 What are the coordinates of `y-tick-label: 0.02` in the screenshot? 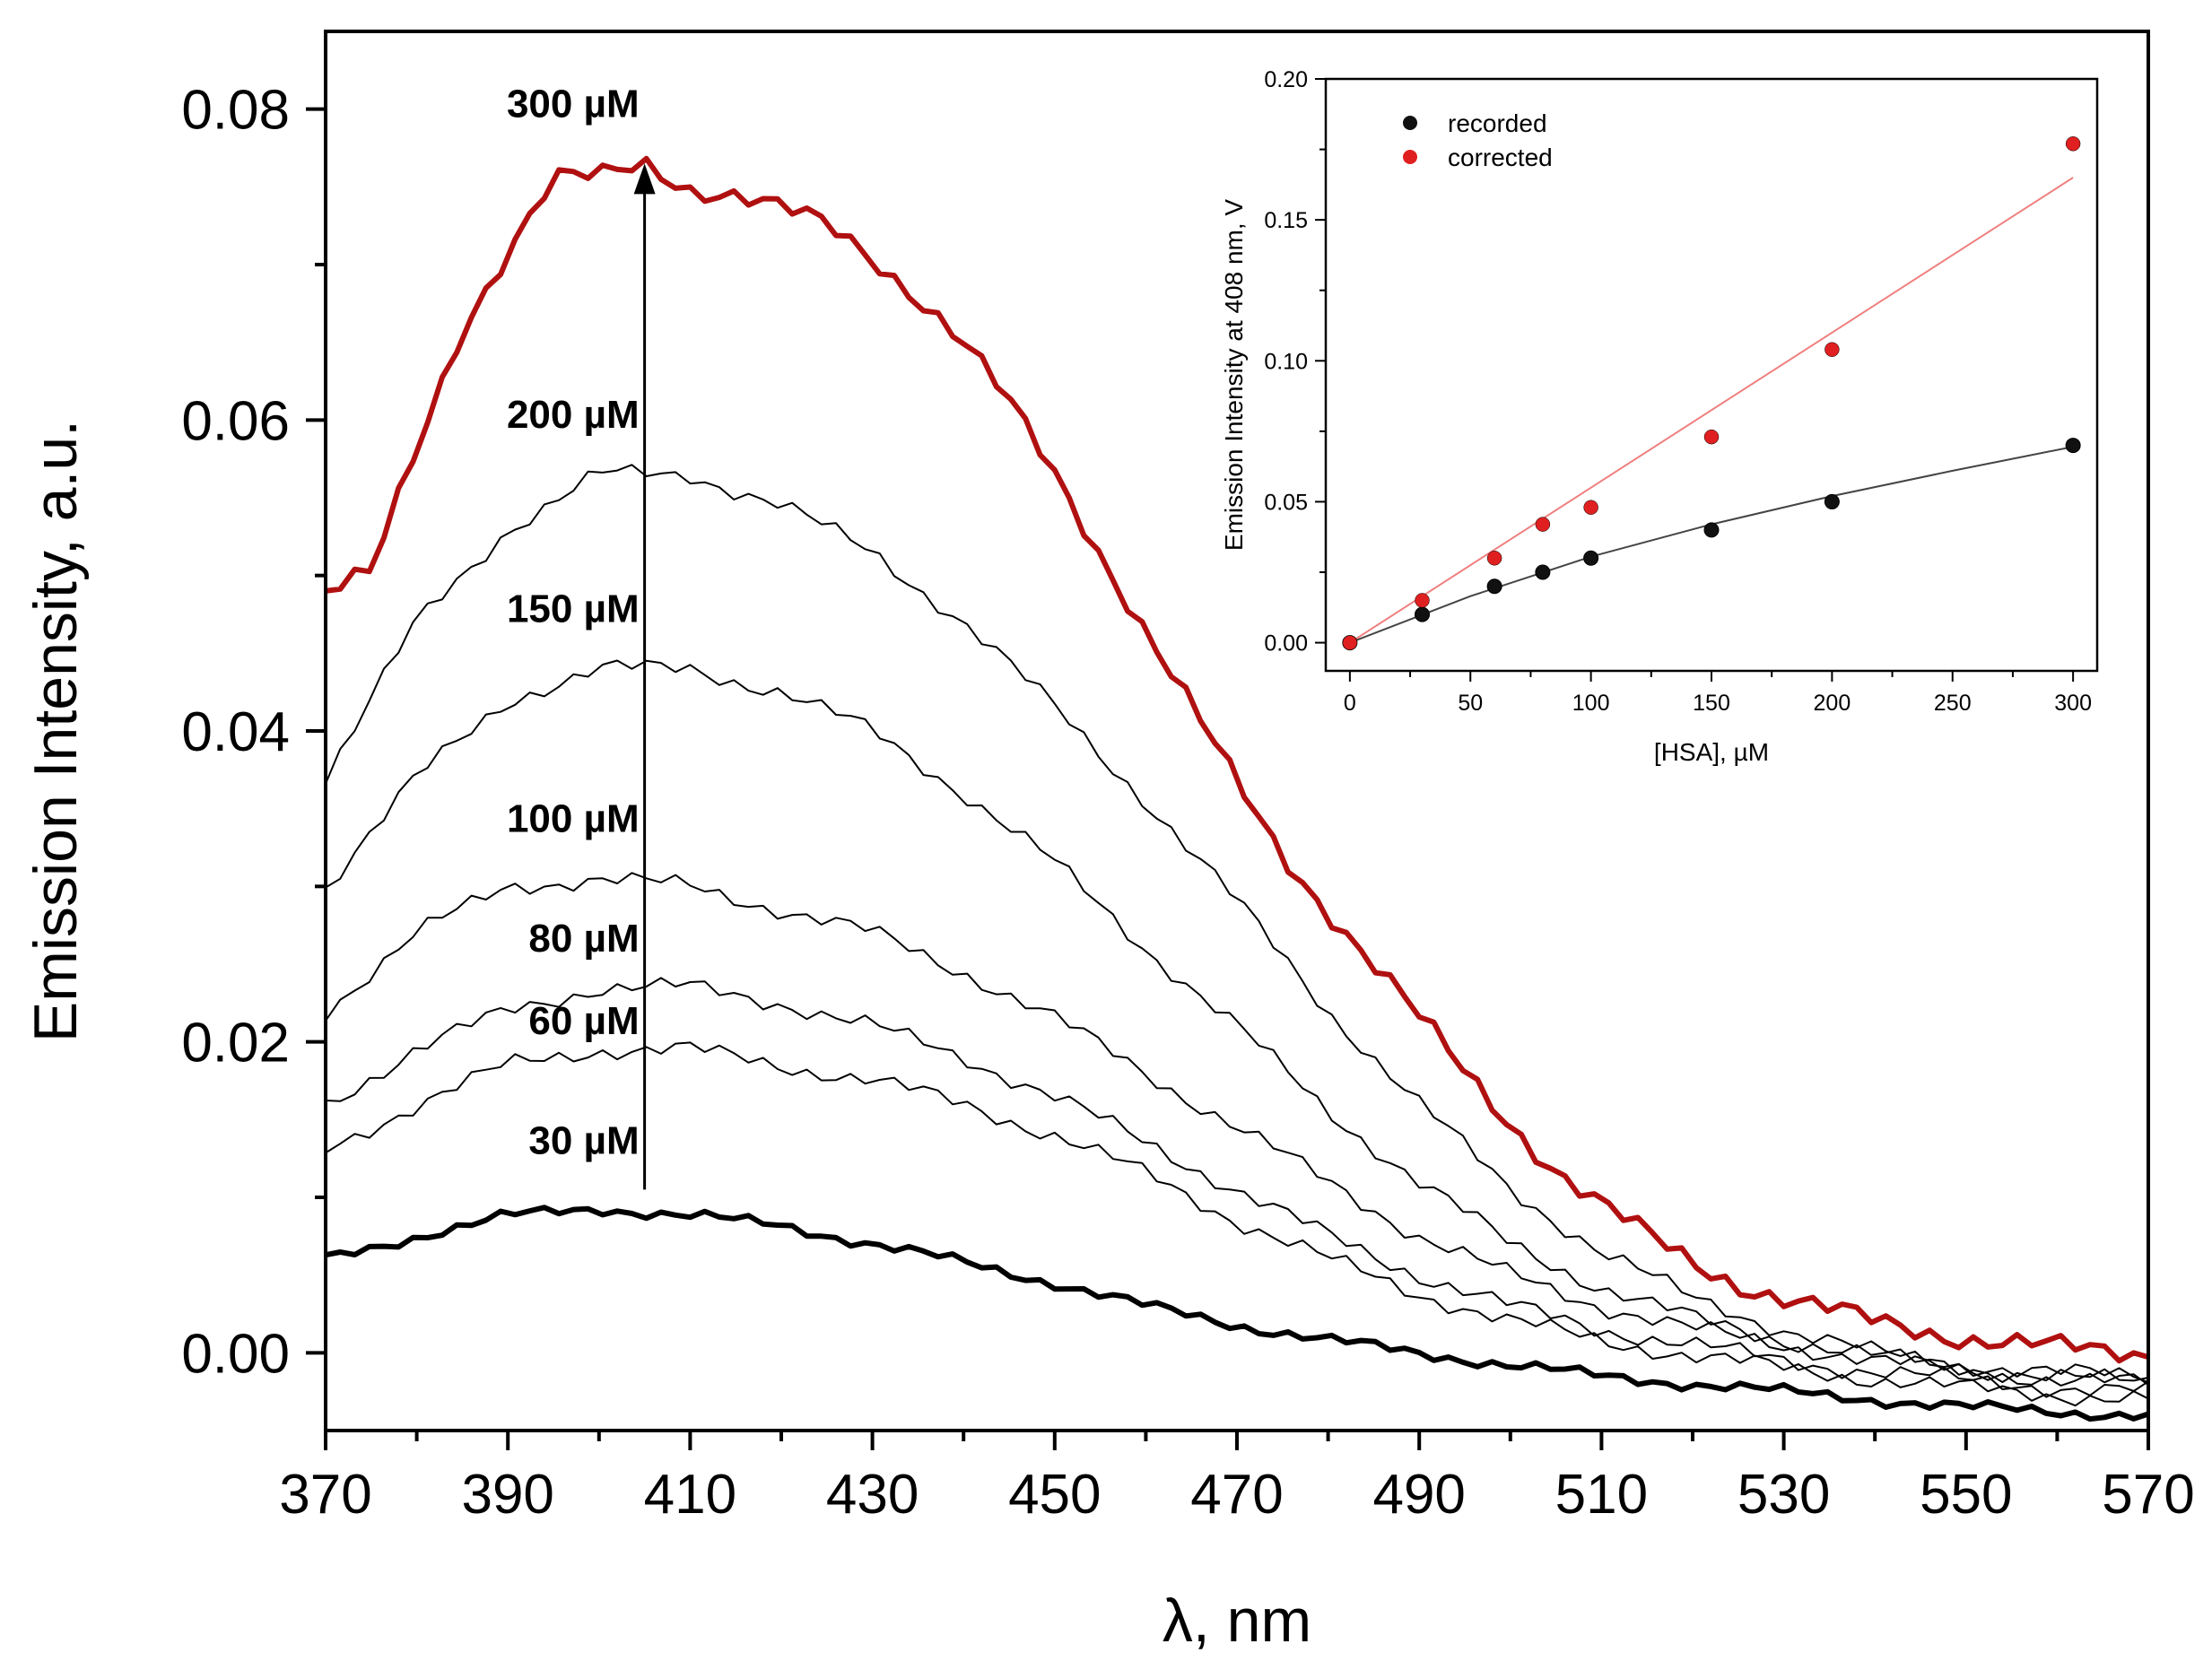 It's located at (236, 1043).